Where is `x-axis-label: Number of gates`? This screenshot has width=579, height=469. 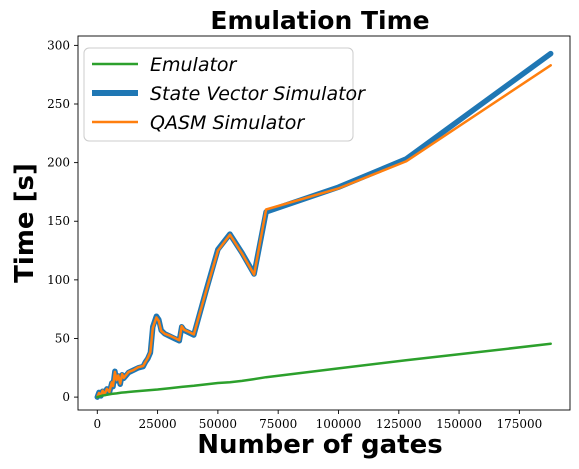
x-axis-label: Number of gates is located at coordinates (319, 445).